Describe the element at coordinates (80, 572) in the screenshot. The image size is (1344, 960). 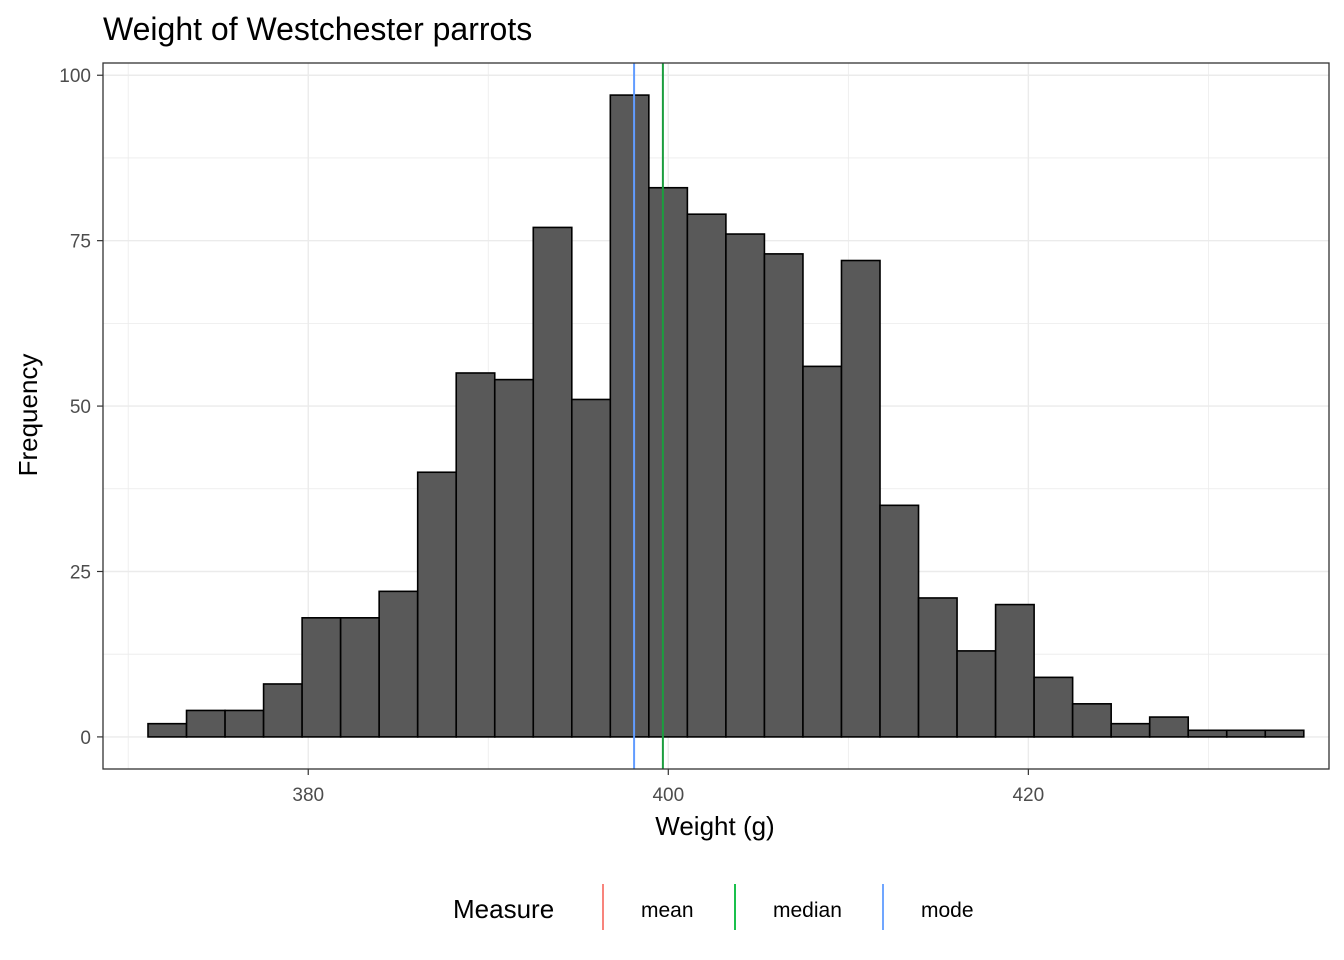
I see `y-tick-label: 25` at that location.